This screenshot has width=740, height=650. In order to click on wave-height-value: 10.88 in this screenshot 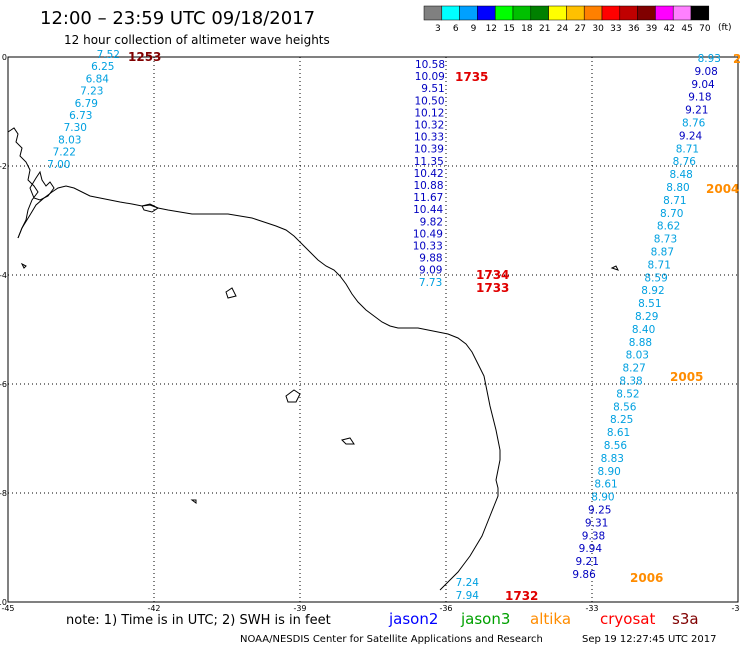, I will do `click(428, 186)`.